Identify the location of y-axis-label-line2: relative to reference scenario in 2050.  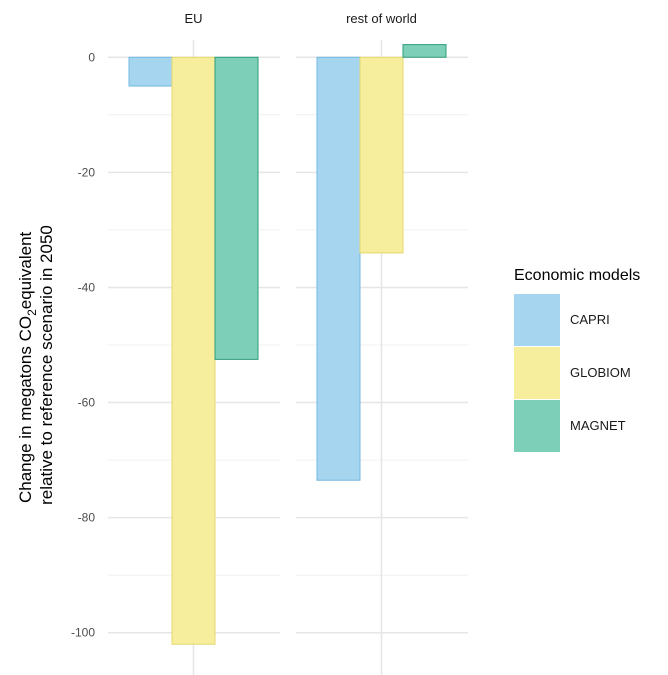
(46, 365).